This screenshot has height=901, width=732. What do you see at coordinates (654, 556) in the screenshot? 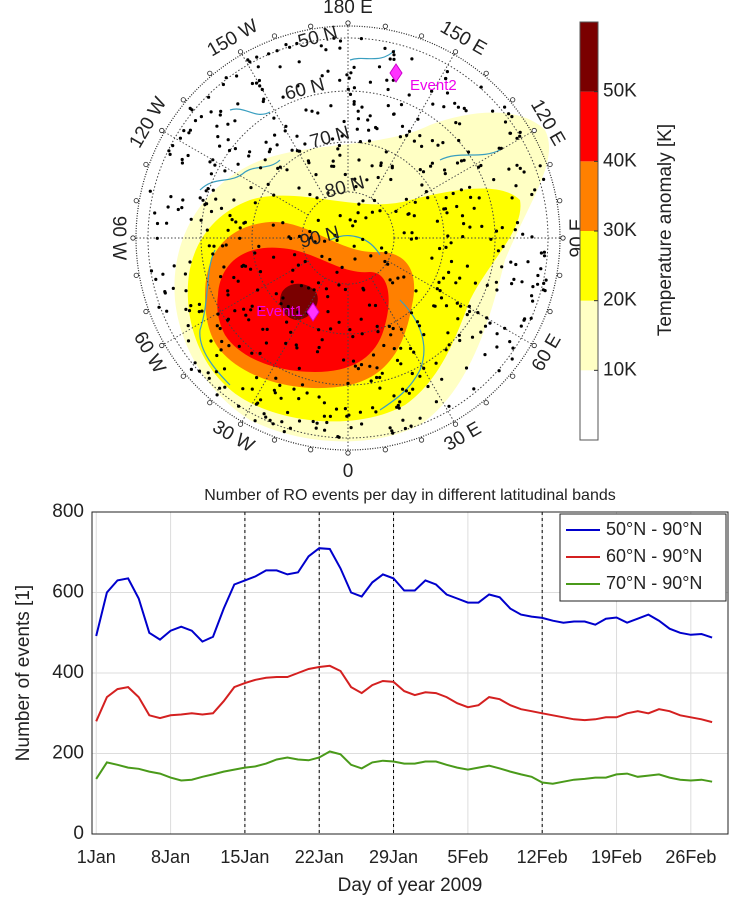
I see `legend-label: 60°N - 90°N` at bounding box center [654, 556].